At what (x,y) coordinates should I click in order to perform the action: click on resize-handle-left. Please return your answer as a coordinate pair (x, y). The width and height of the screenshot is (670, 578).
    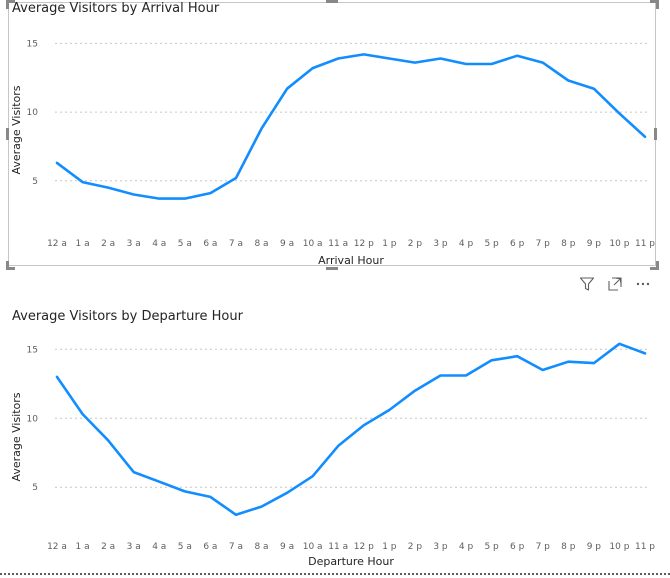
    Looking at the image, I should click on (7, 134).